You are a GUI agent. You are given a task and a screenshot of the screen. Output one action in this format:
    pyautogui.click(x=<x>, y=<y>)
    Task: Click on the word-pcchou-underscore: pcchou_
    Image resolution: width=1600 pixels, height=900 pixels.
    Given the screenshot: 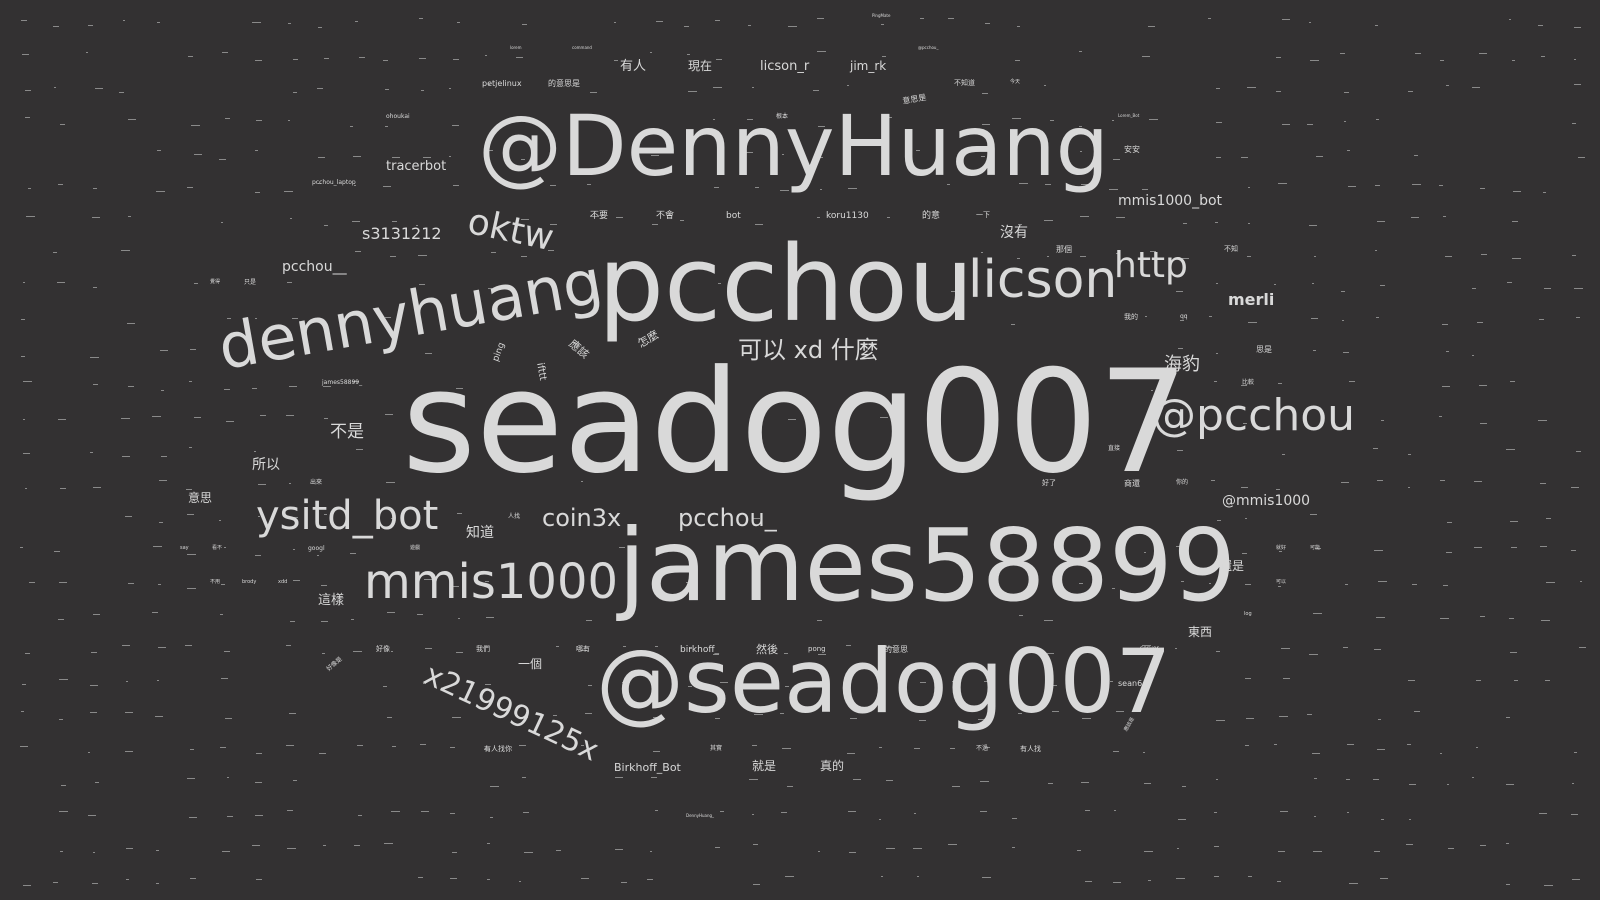 What is the action you would take?
    pyautogui.click(x=727, y=518)
    